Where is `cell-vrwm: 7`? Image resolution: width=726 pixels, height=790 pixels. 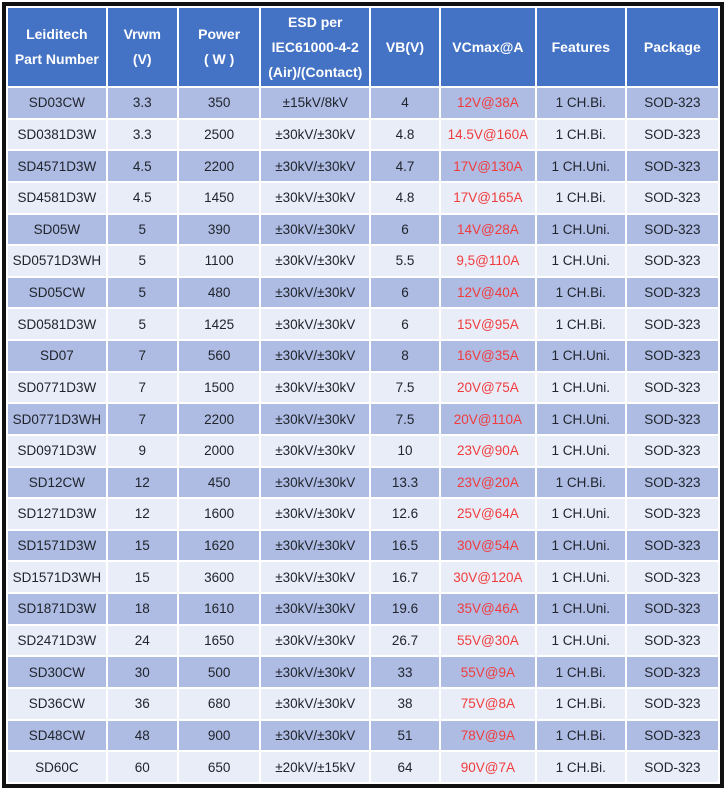
cell-vrwm: 7 is located at coordinates (142, 419).